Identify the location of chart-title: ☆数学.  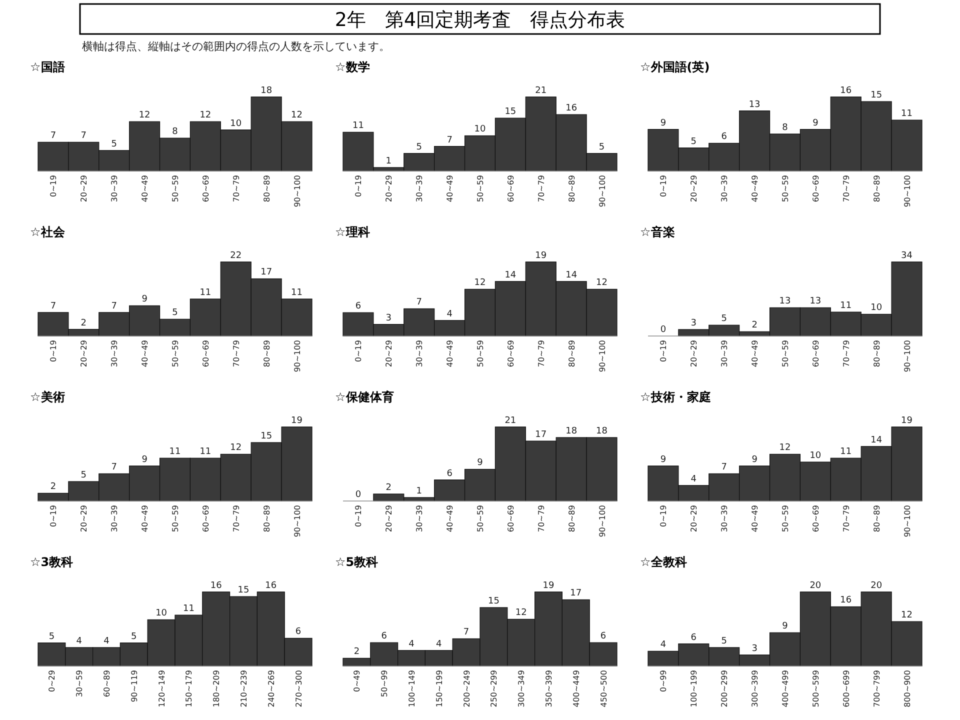
(352, 67).